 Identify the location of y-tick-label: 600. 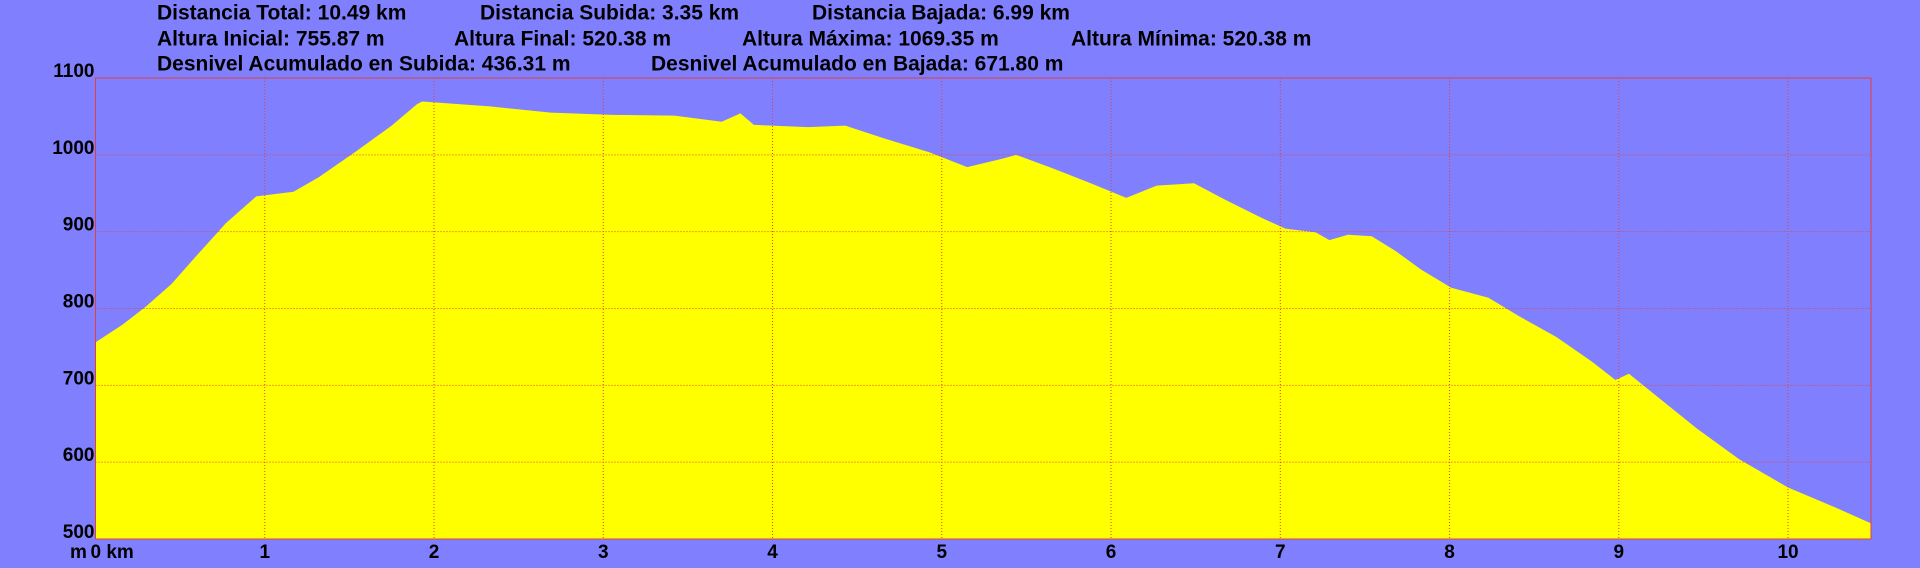
(79, 455).